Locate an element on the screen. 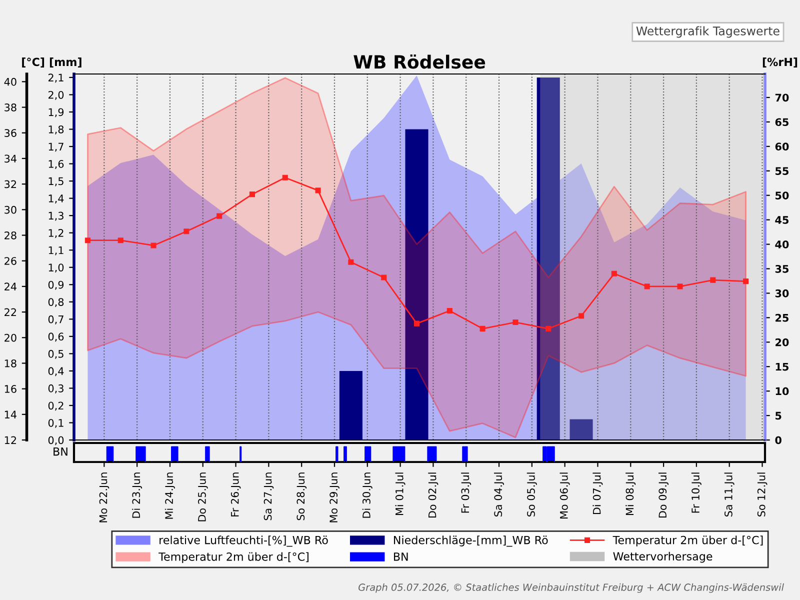  y-tick-label: 36 is located at coordinates (10, 133).